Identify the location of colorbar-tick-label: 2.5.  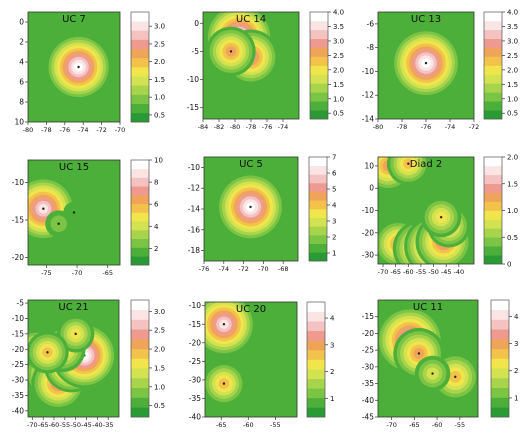
(159, 44).